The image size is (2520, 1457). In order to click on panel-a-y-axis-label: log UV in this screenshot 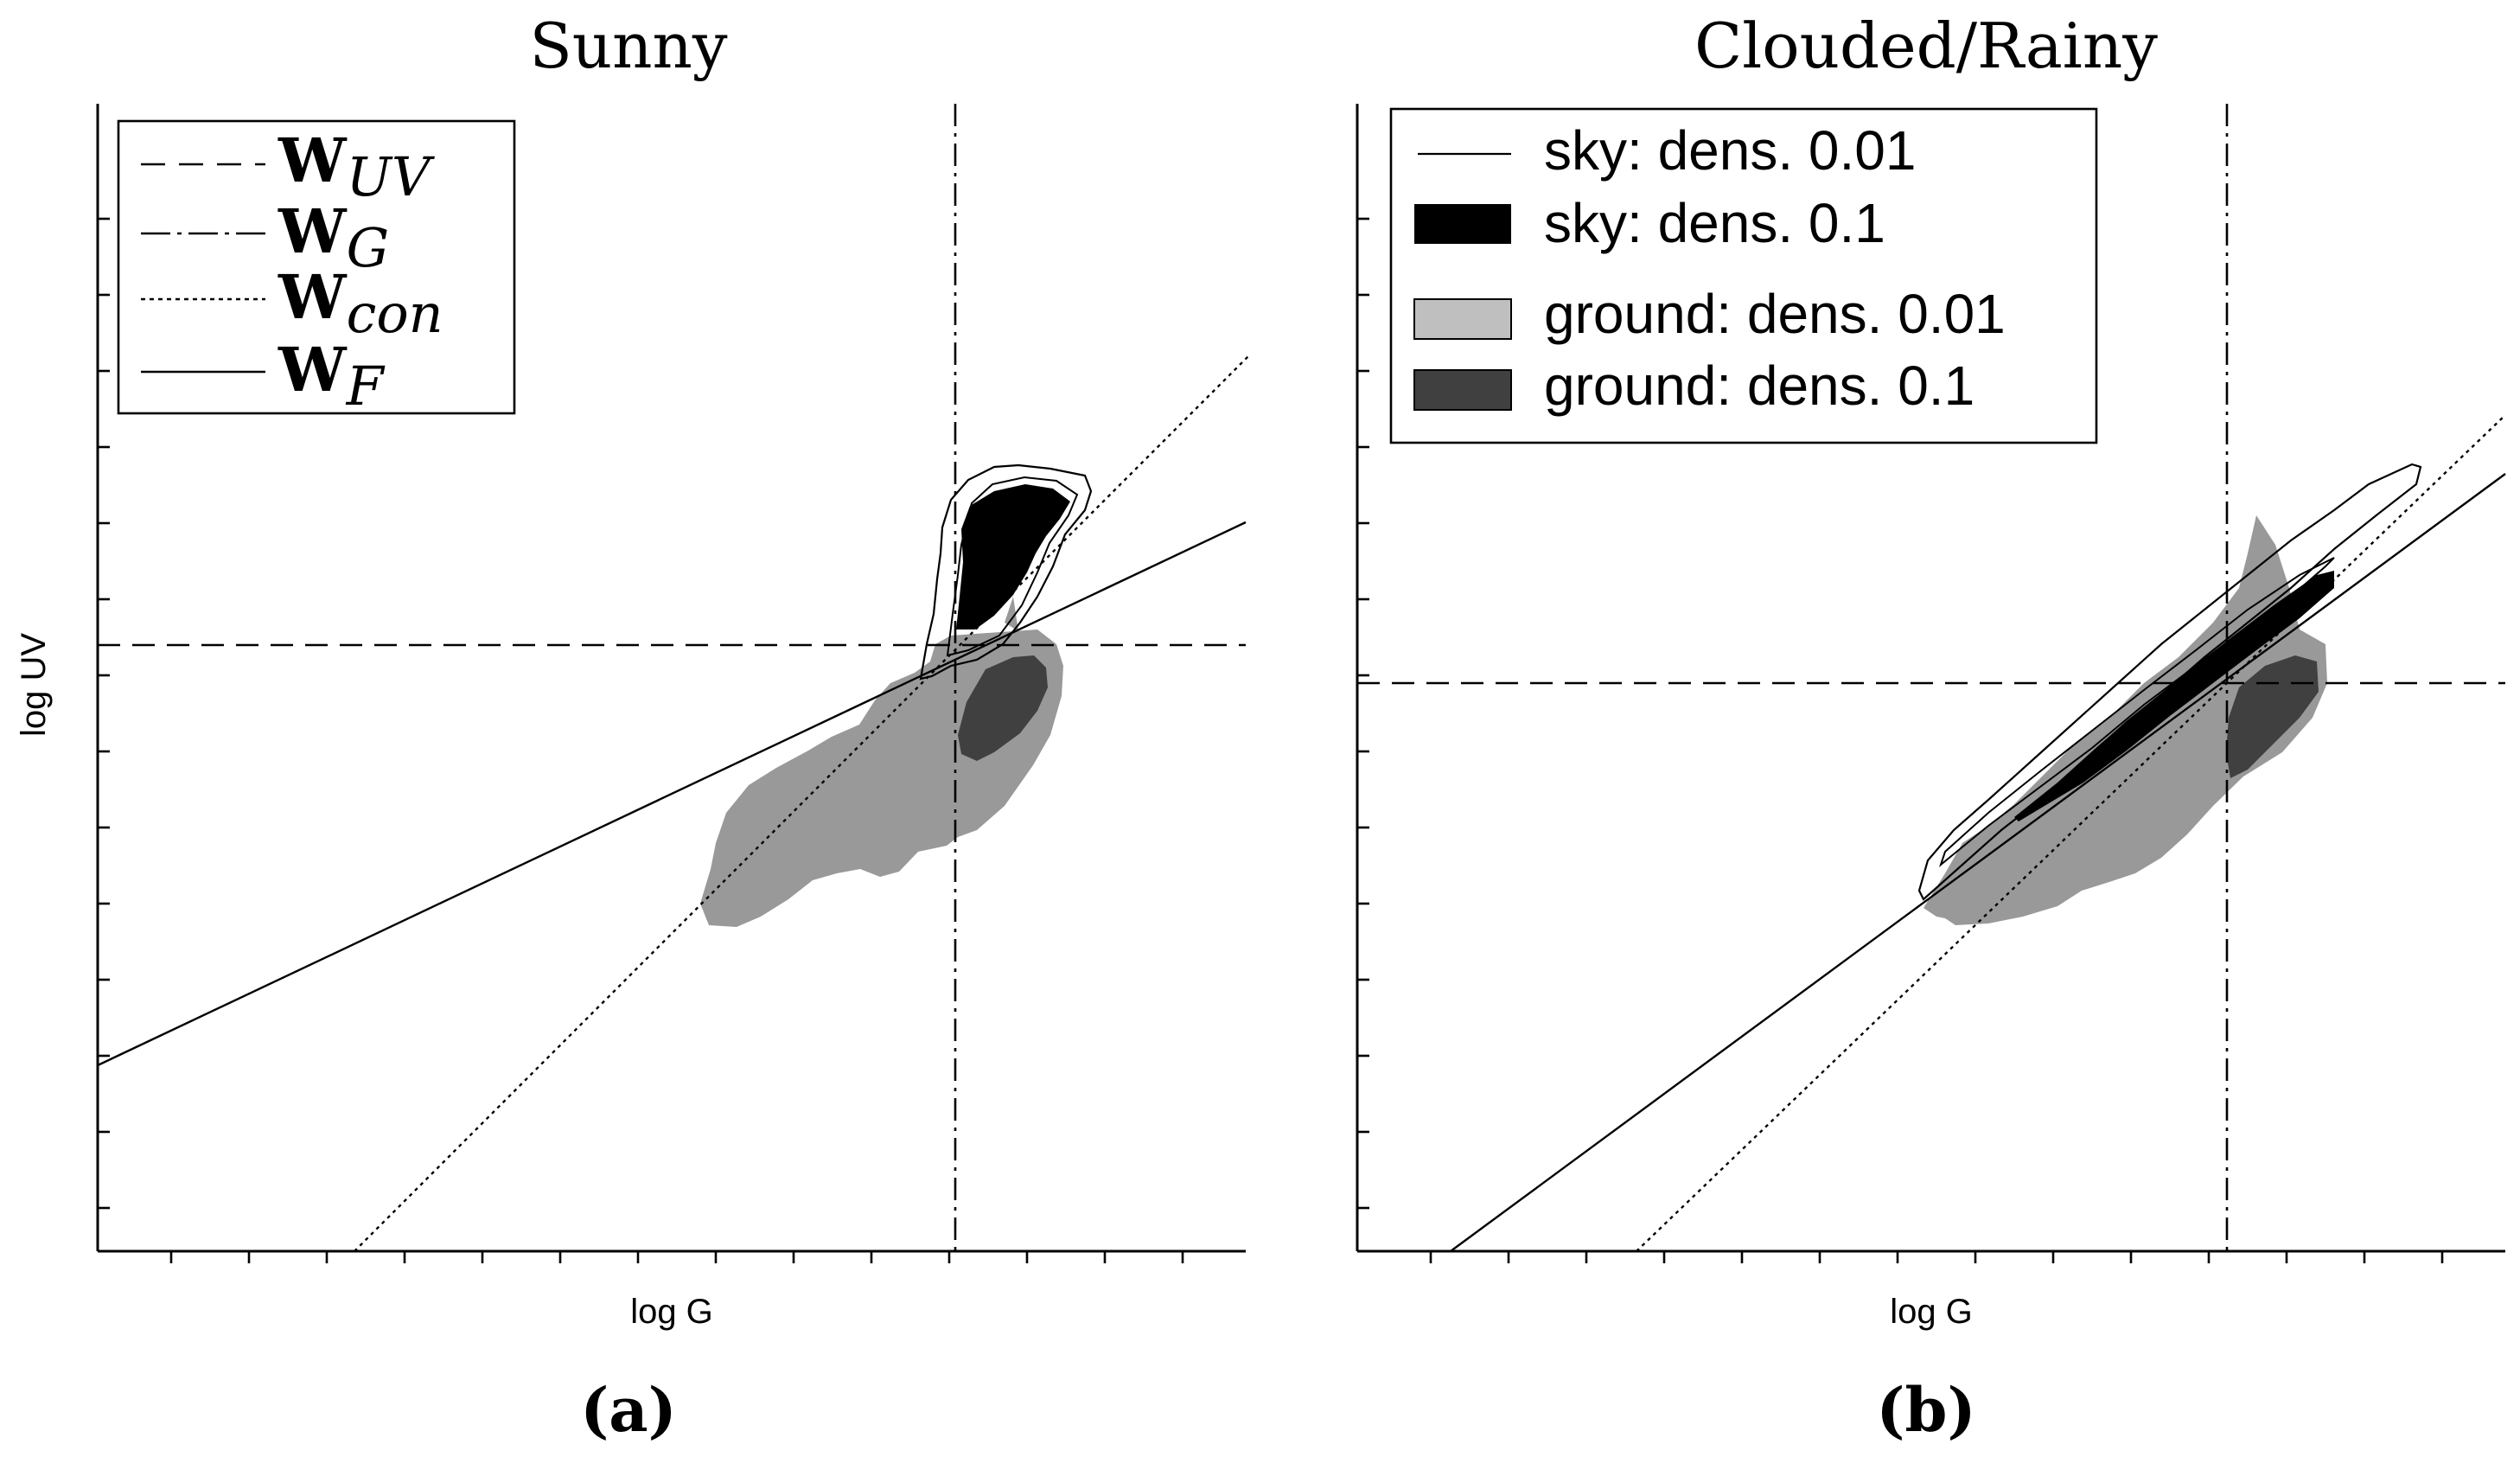, I will do `click(34, 685)`.